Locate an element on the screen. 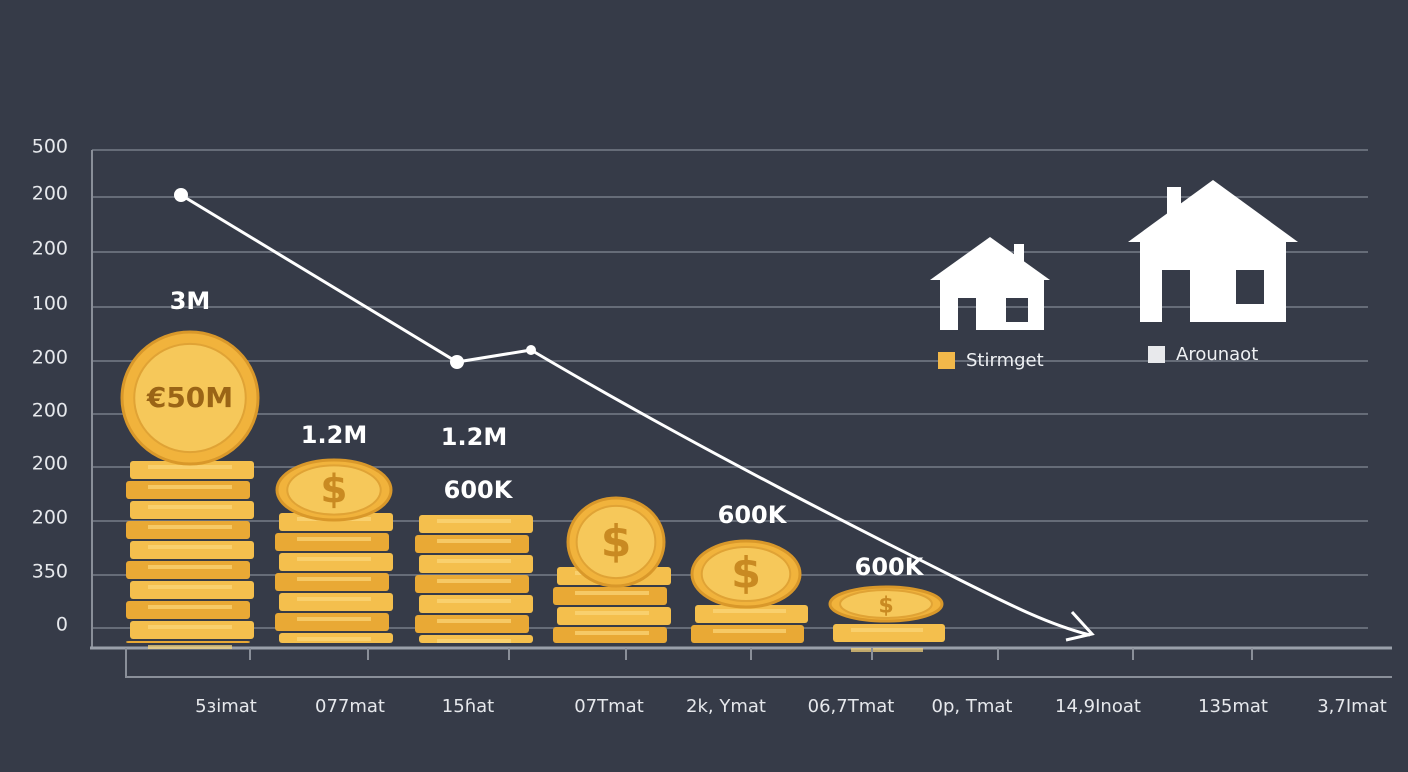 This screenshot has height=772, width=1408. legend-label: Stirmget is located at coordinates (1005, 360).